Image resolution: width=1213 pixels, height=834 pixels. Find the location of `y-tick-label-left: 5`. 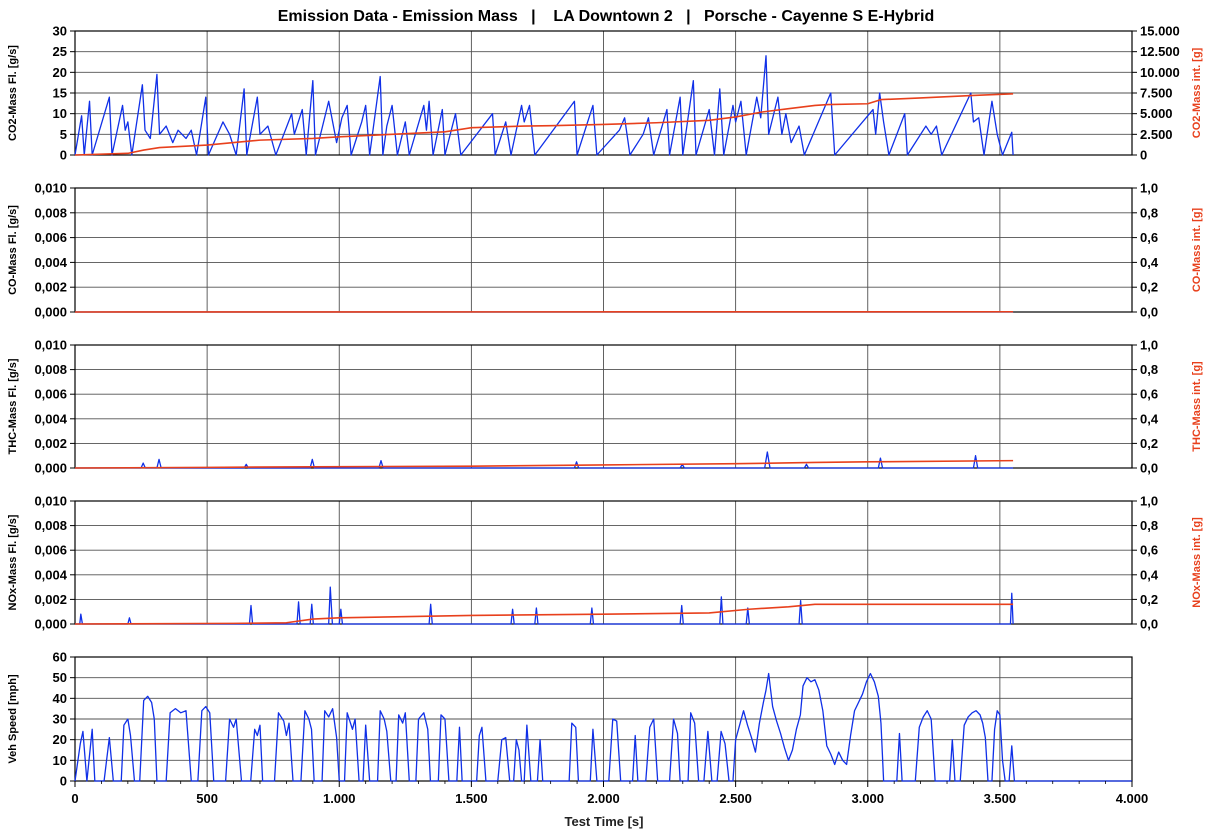

y-tick-label-left: 5 is located at coordinates (63, 134).